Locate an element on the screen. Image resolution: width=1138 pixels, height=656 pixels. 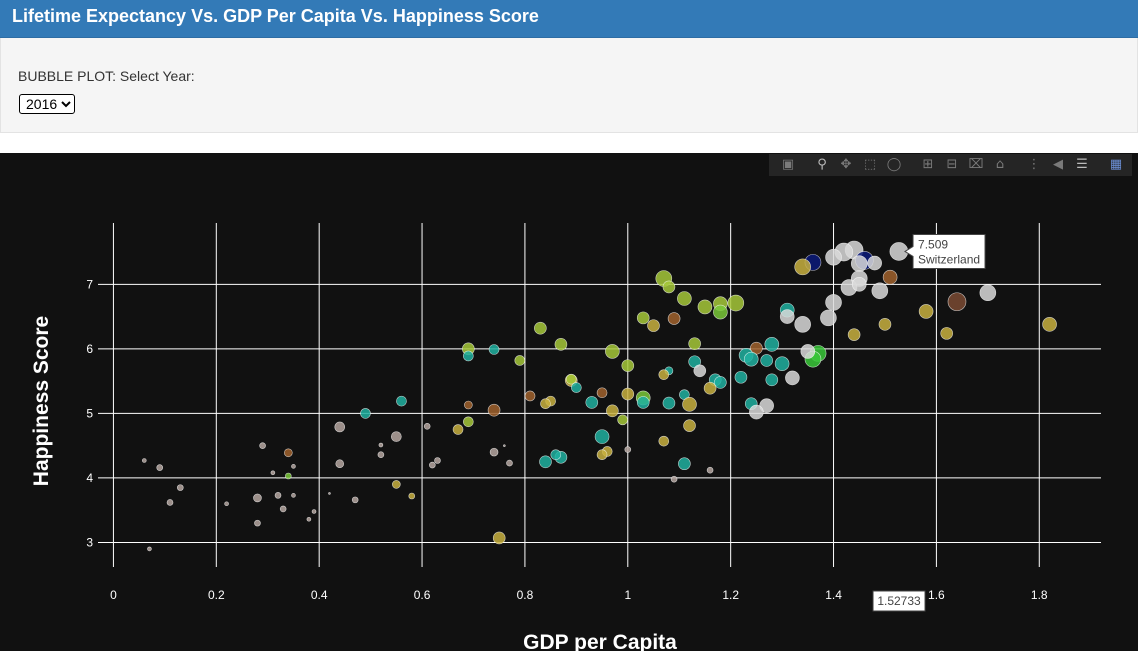
reset-axes-icon: ⌂ is located at coordinates (1000, 164).